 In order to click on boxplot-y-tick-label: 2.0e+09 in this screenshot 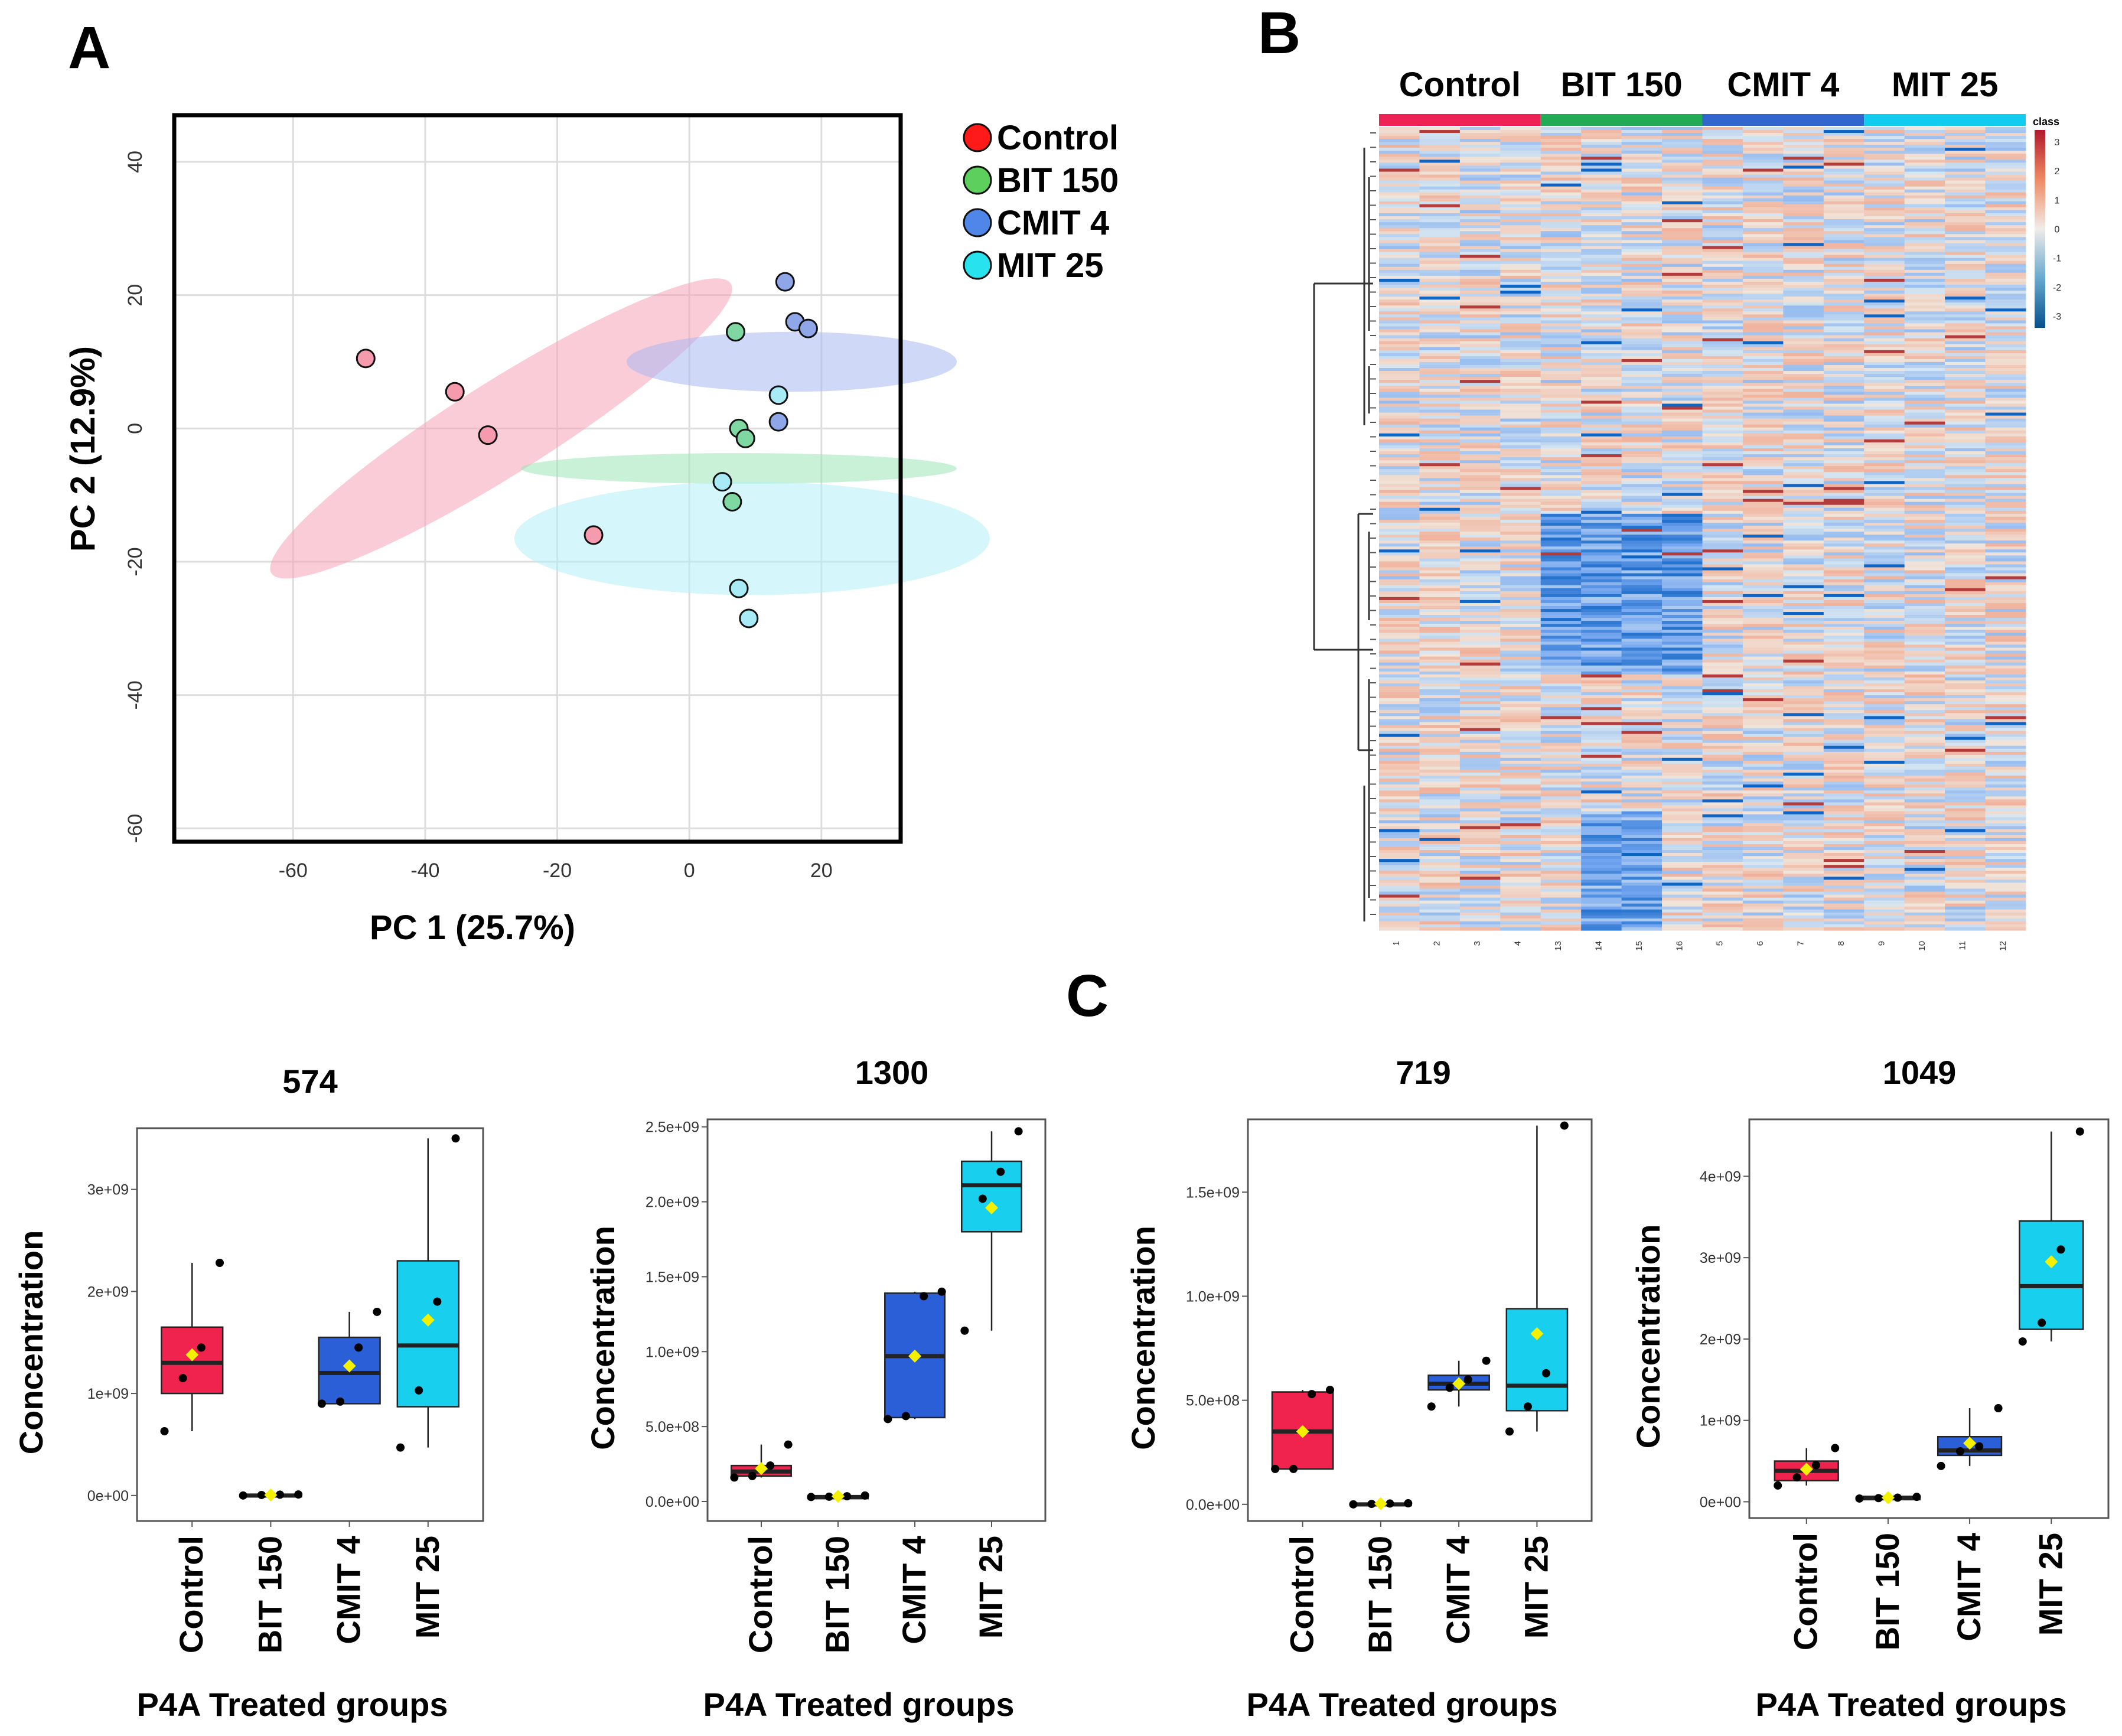, I will do `click(672, 1202)`.